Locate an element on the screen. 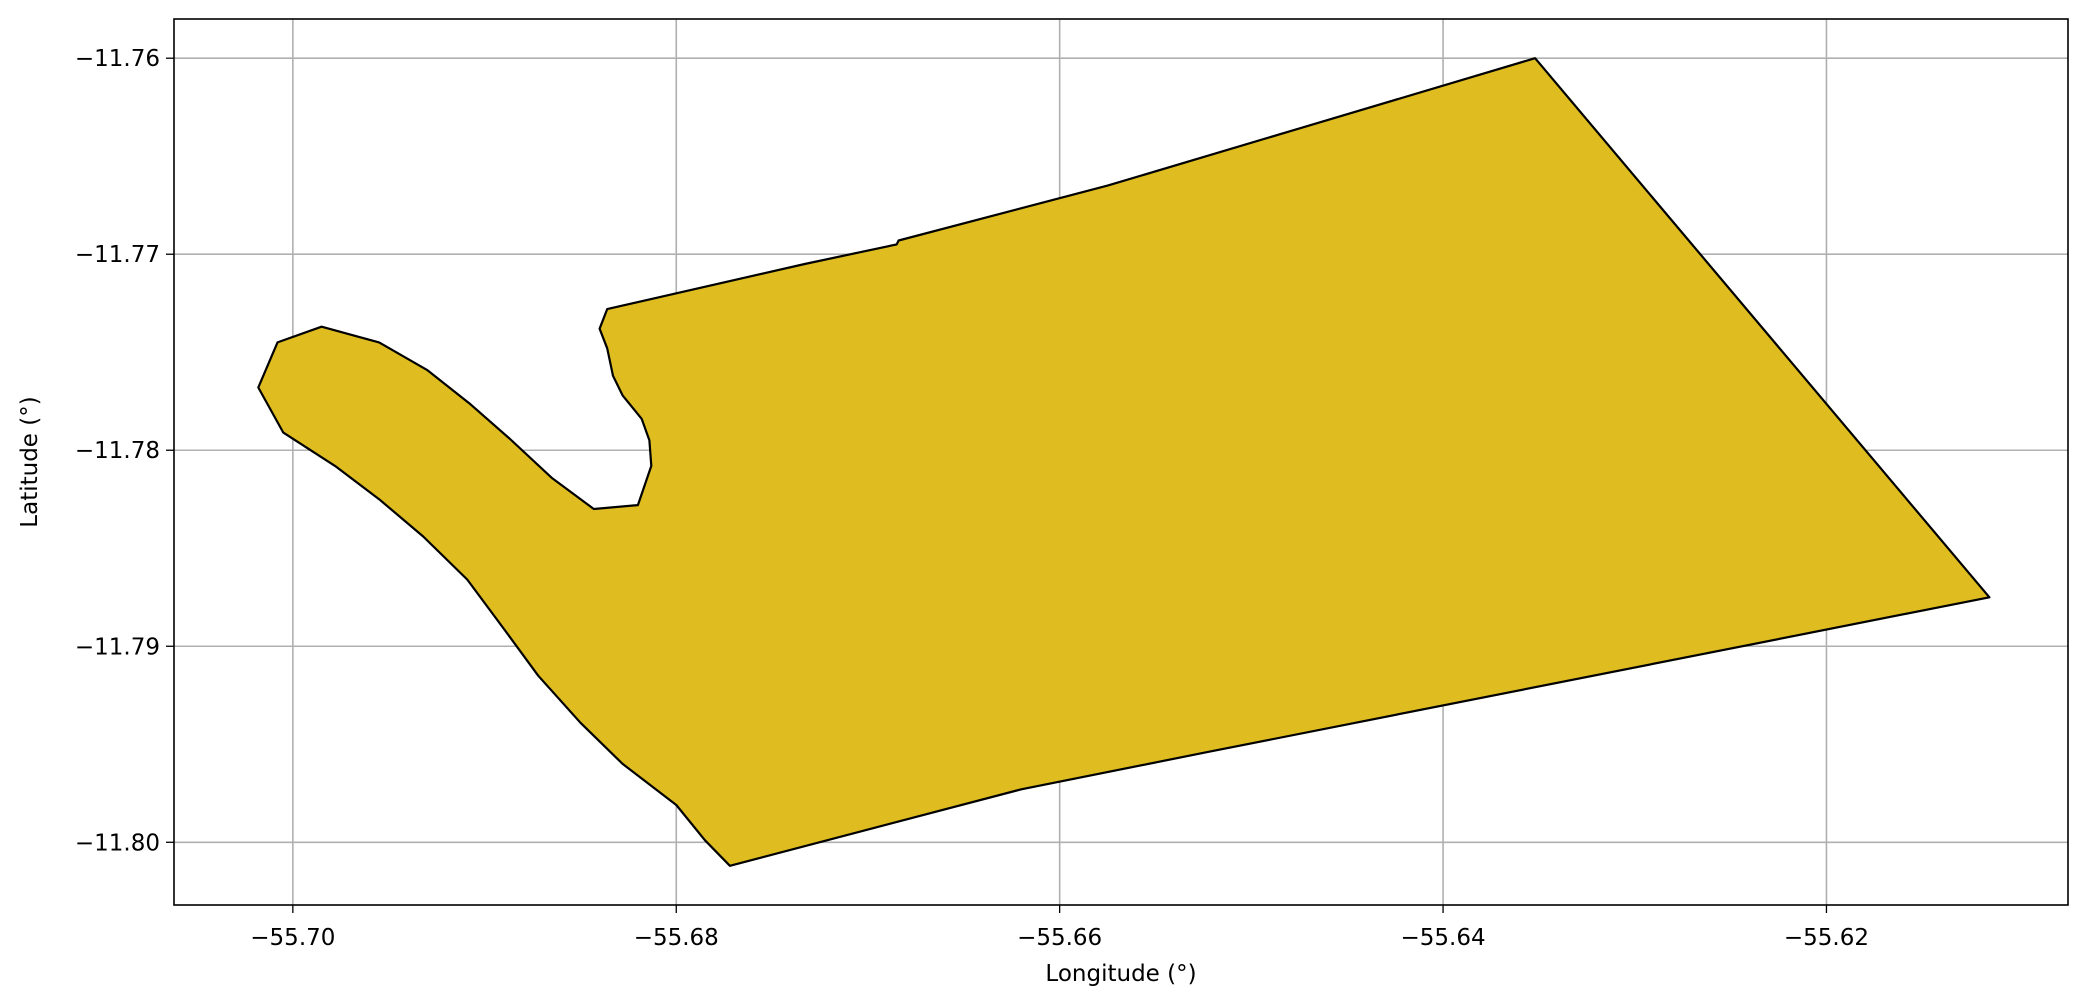 This screenshot has width=2086, height=1006. x-axis-label: Longitude (°) is located at coordinates (1120, 974).